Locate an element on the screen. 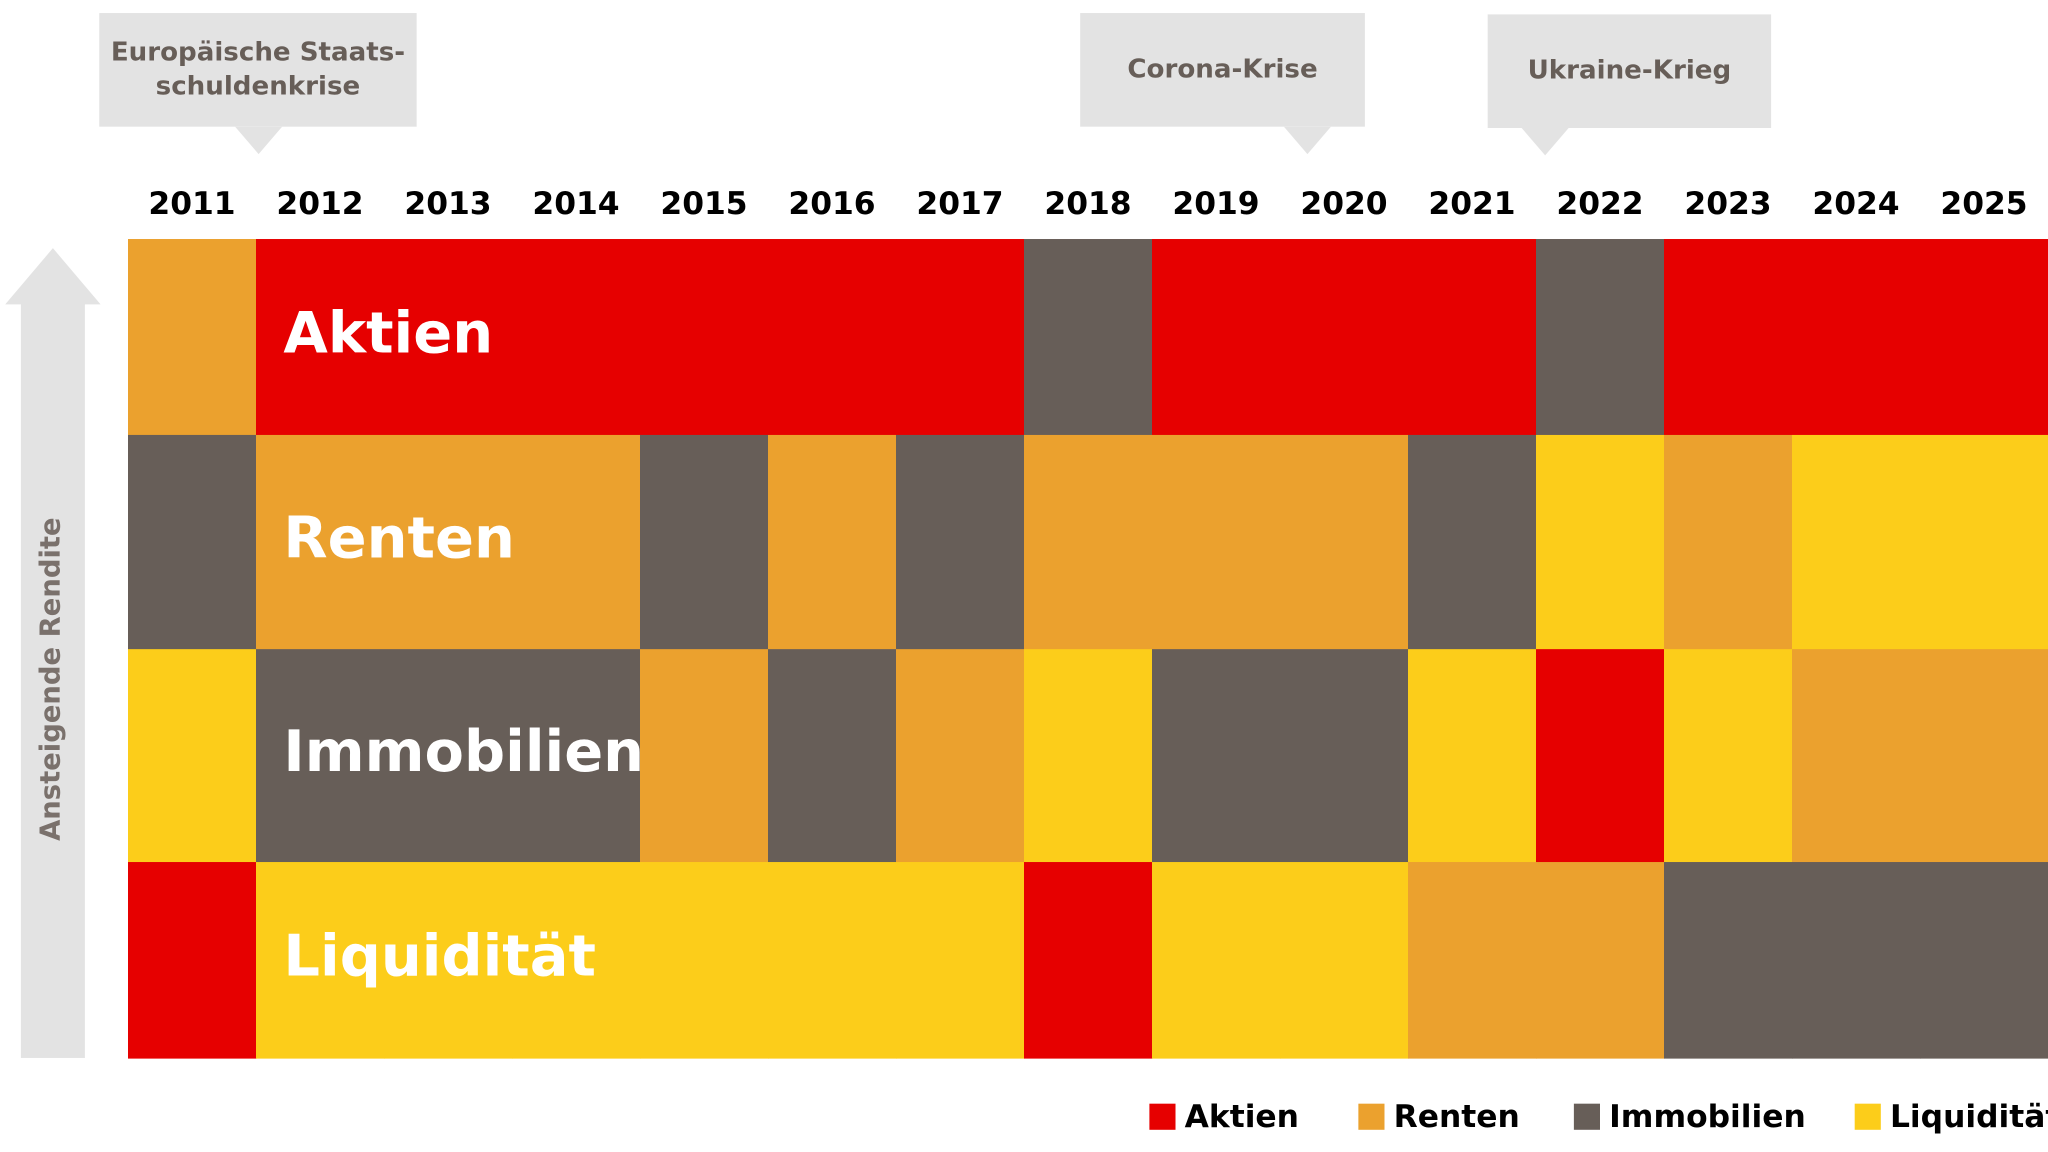 This screenshot has width=2048, height=1152. year-label: 2017 is located at coordinates (959, 204).